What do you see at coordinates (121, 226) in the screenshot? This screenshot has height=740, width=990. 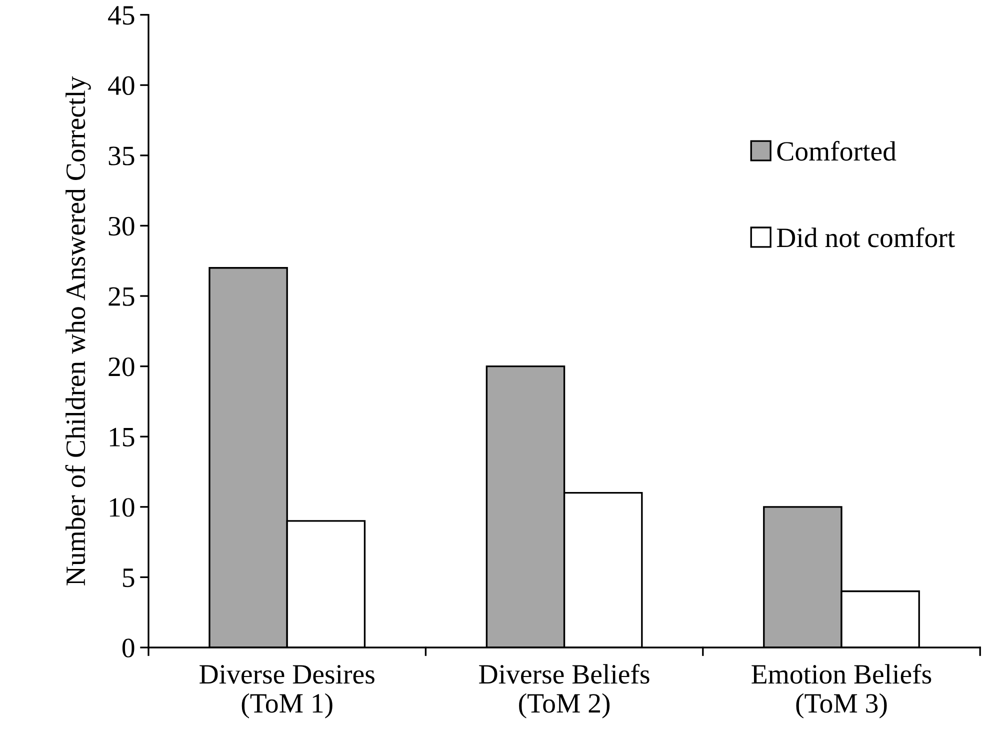 I see `y-tick-label: 30` at bounding box center [121, 226].